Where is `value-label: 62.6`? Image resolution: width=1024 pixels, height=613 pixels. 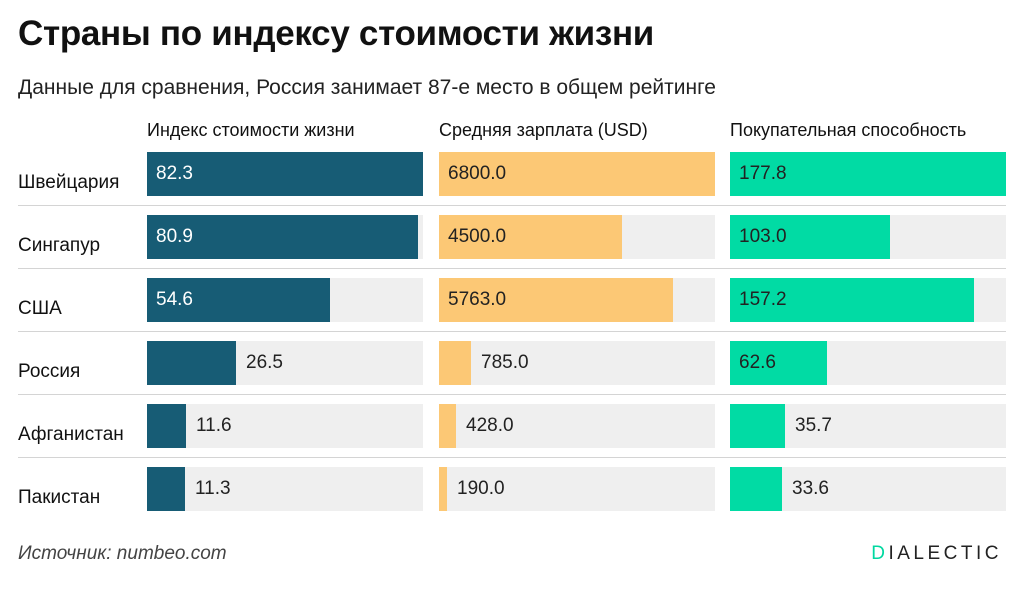 value-label: 62.6 is located at coordinates (757, 362).